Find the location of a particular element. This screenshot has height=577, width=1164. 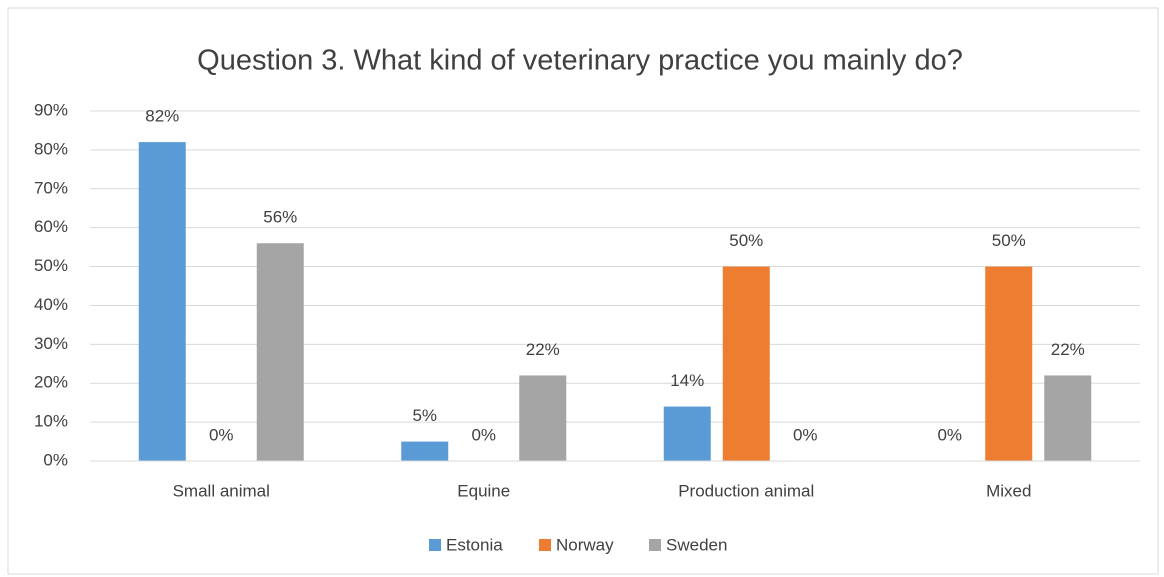

x-tick-label: Mixed is located at coordinates (1008, 490).